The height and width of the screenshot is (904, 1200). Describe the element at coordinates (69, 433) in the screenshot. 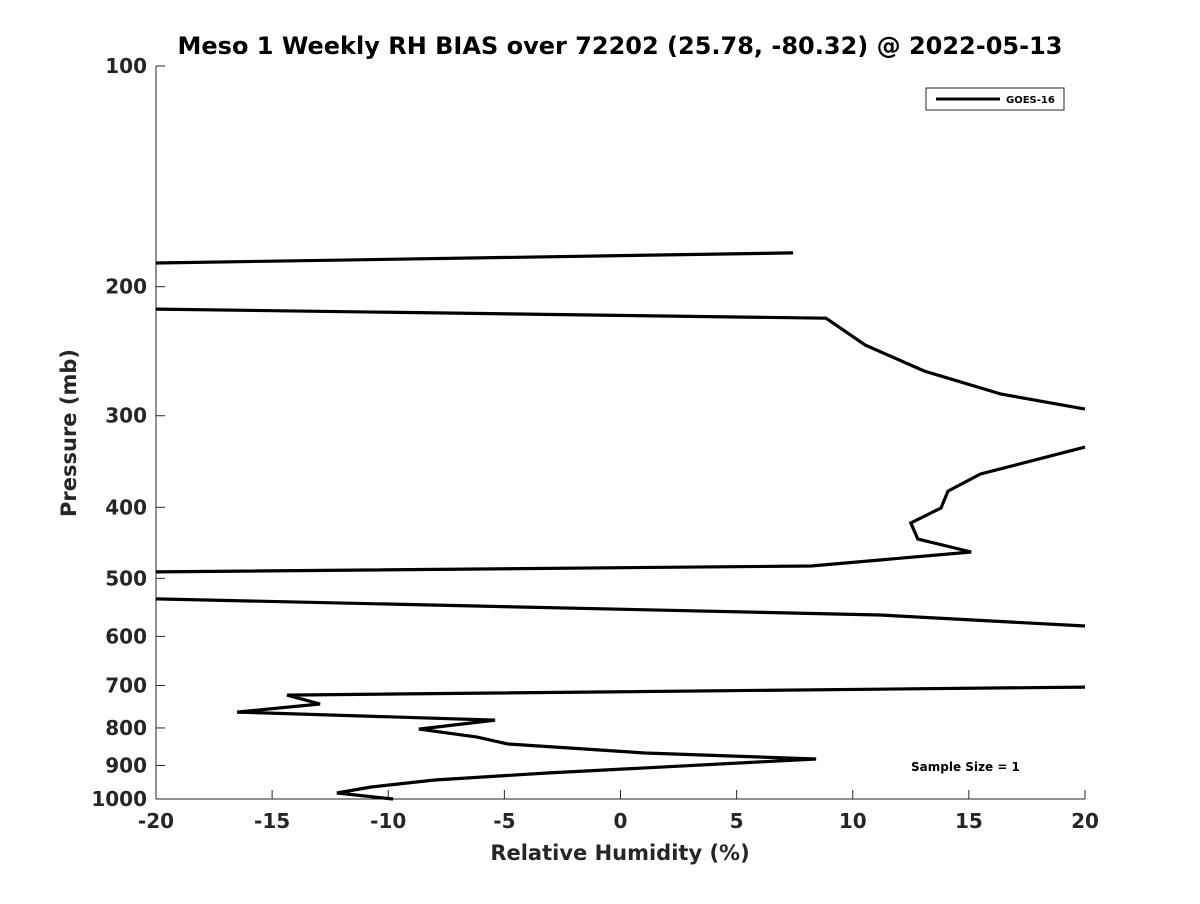

I see `y-axis-label: Pressure (mb)` at that location.